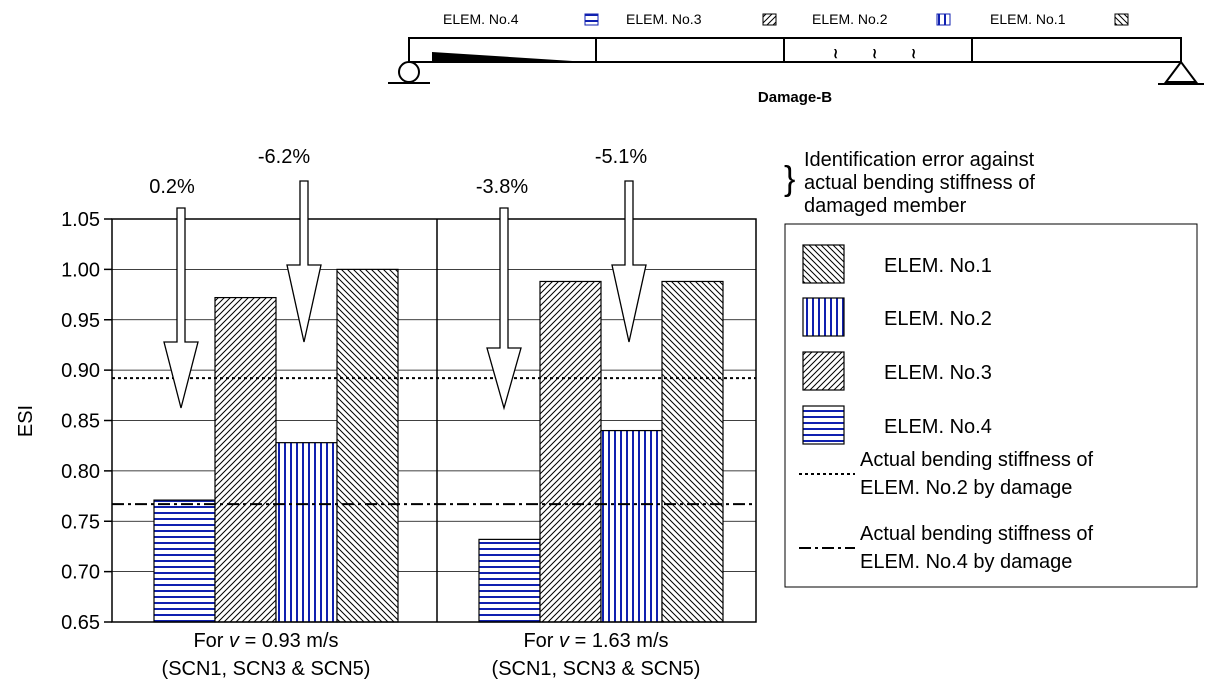 The width and height of the screenshot is (1211, 700). I want to click on legend-ref-label-1-1: Actual bending stiffness of, so click(977, 460).